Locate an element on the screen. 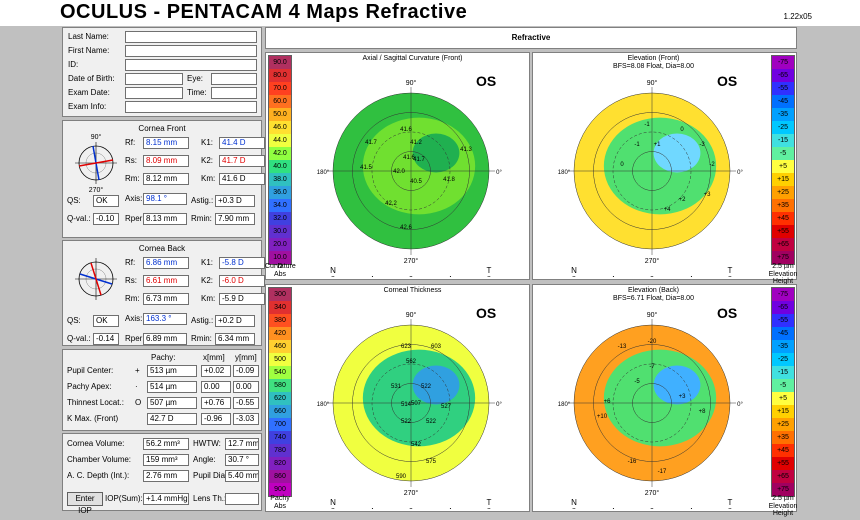 The height and width of the screenshot is (520, 860). back-rmin-value: 6.34 mm is located at coordinates (235, 339).